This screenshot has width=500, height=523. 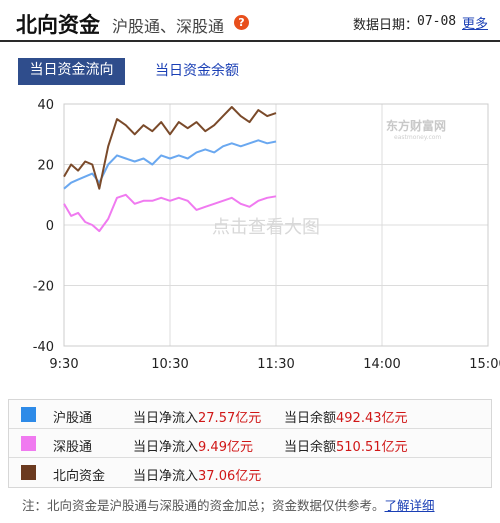 What do you see at coordinates (386, 25) in the screenshot?
I see `date-label: 数据日期：` at bounding box center [386, 25].